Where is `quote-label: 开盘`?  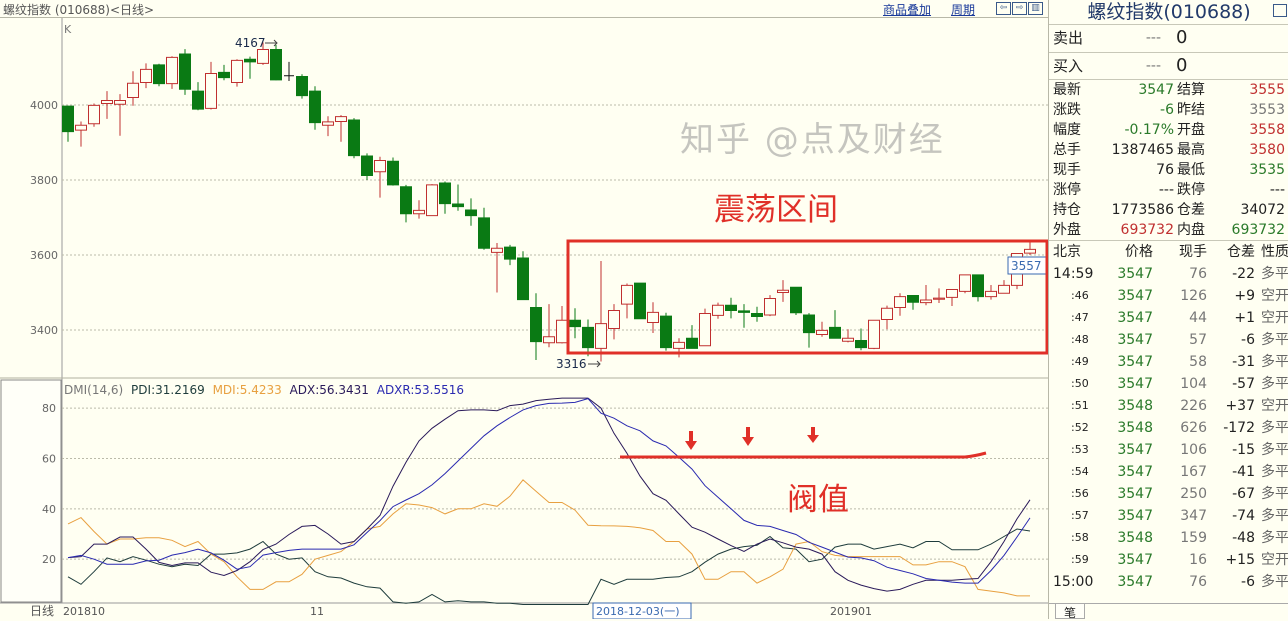 quote-label: 开盘 is located at coordinates (1191, 130).